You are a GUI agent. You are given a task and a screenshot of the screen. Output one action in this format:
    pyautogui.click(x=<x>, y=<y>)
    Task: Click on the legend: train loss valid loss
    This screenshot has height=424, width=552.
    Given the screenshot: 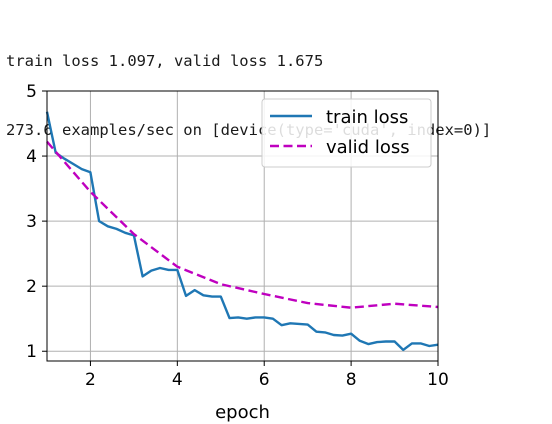 What is the action you would take?
    pyautogui.click(x=346, y=133)
    